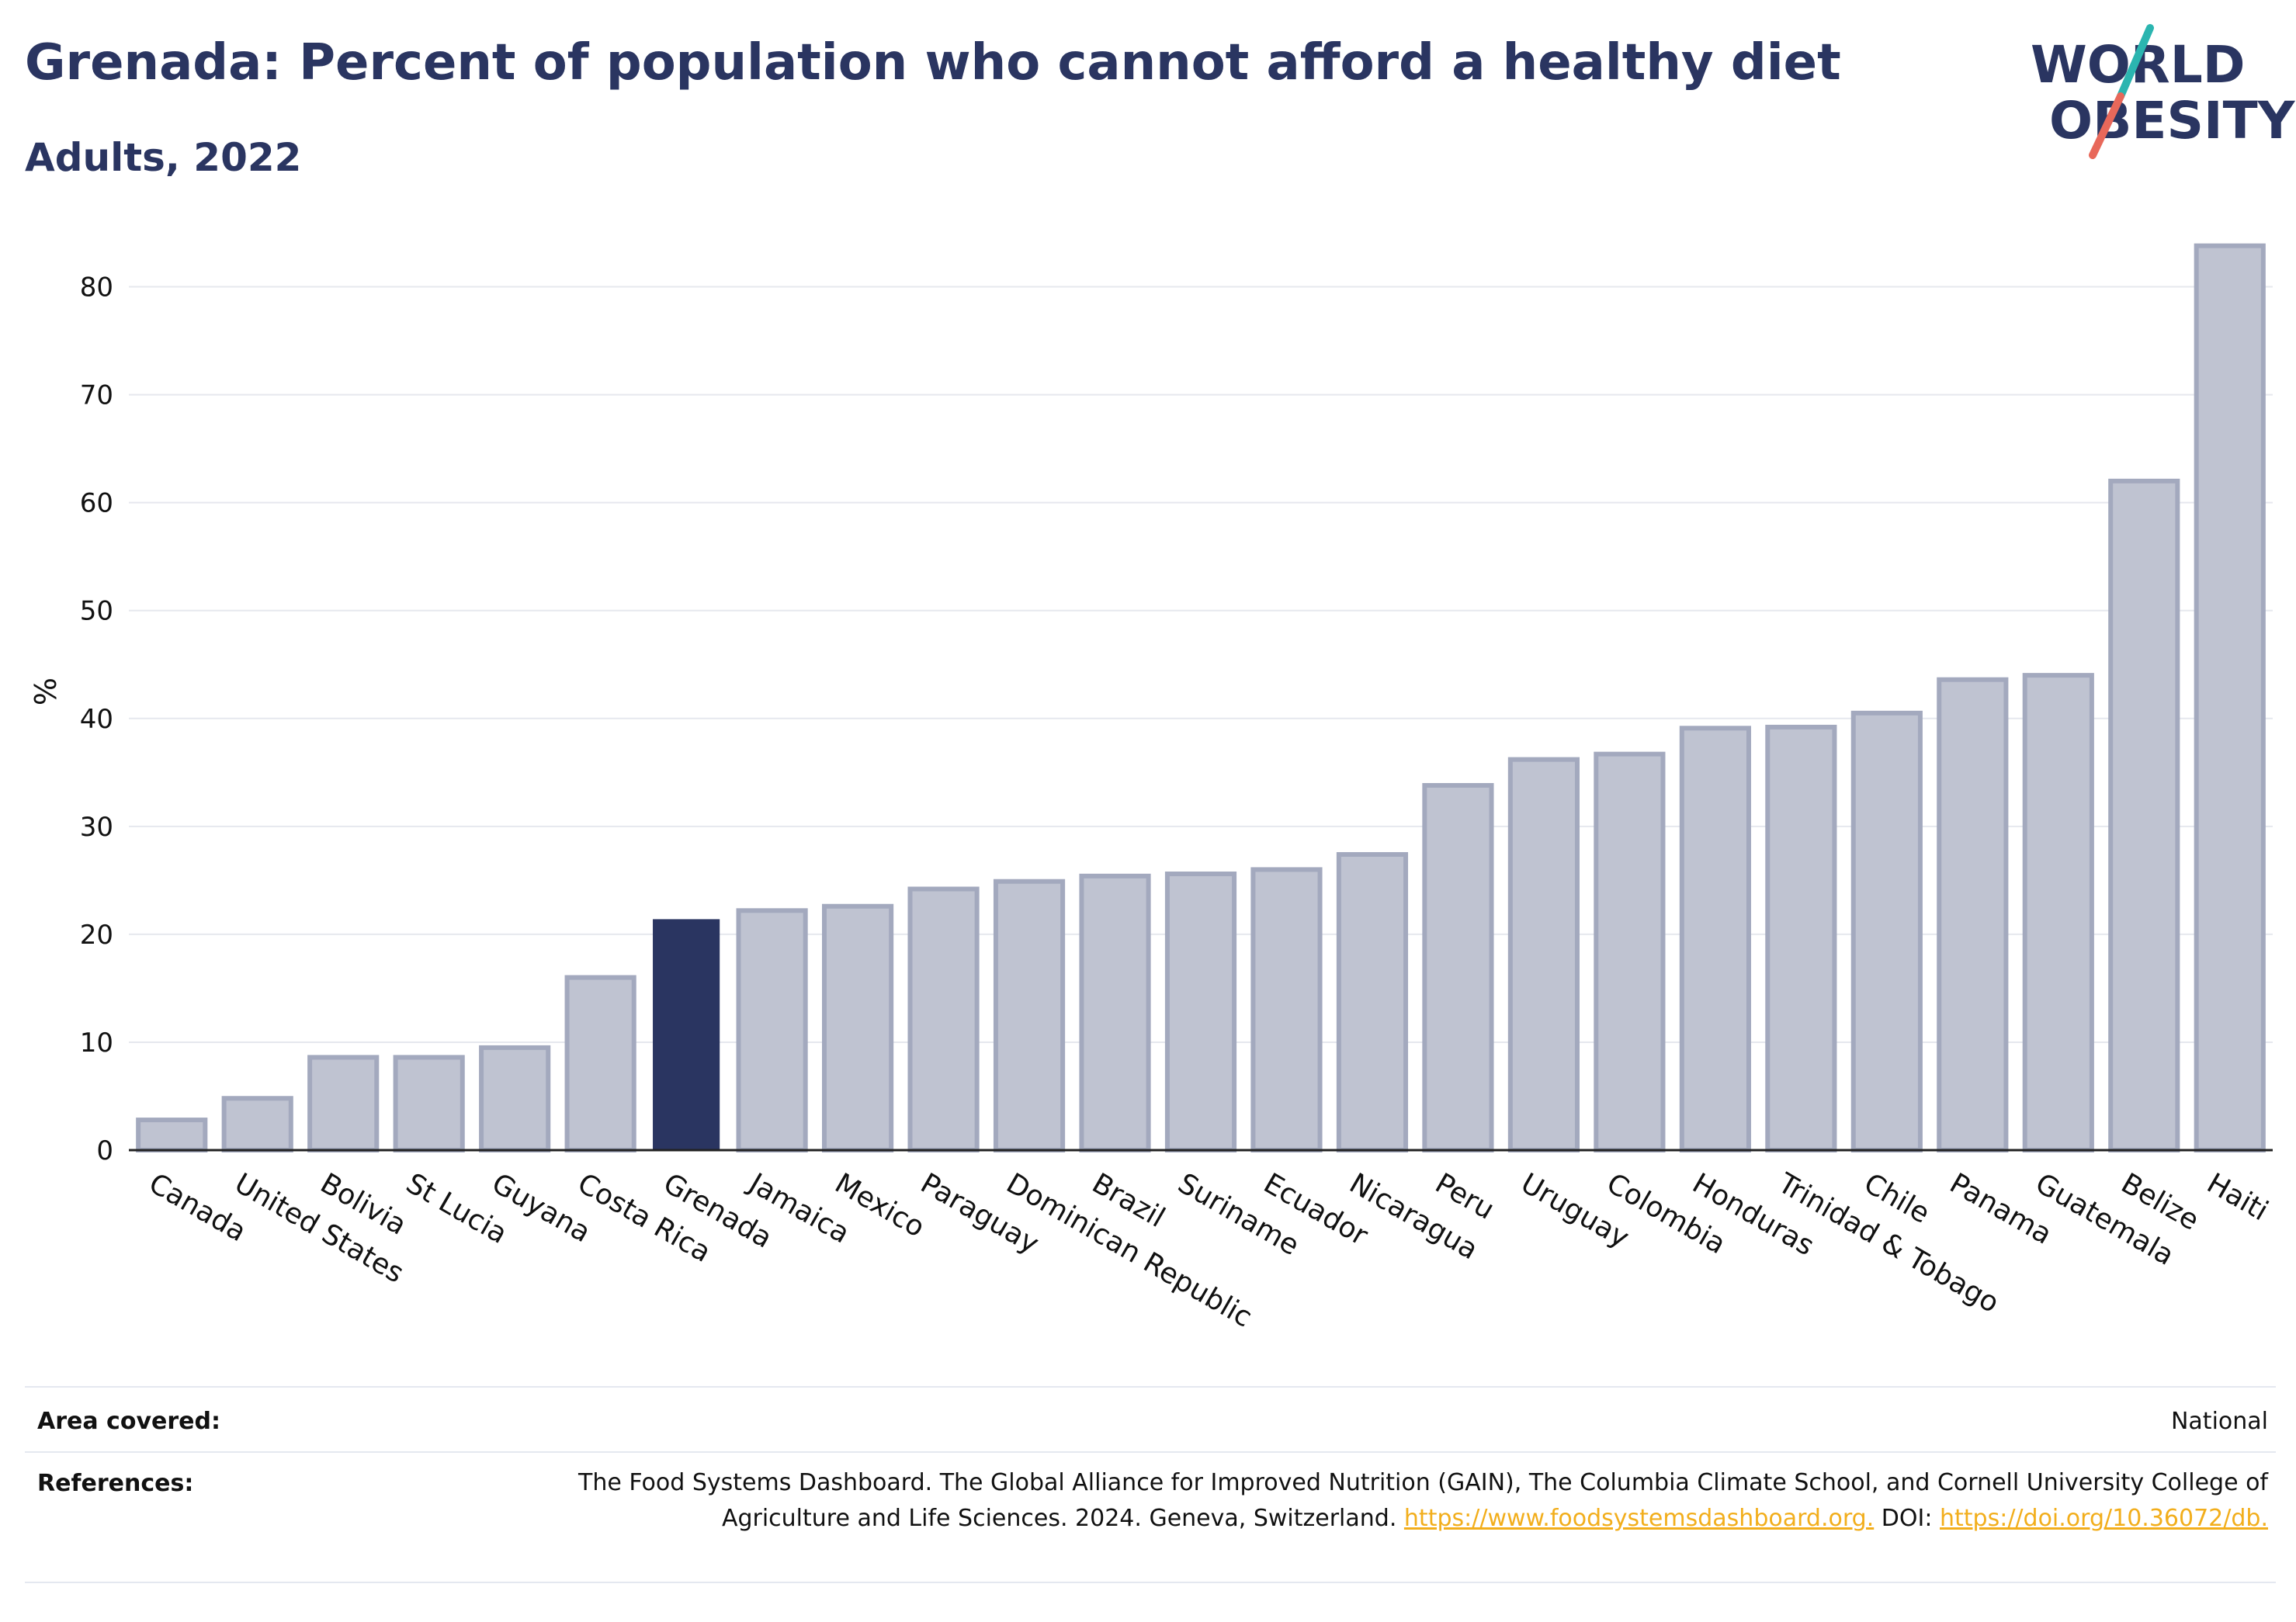 The image size is (2296, 1622). I want to click on references-link-dashboard: https://www.foodsystemsdashboard.org., so click(1639, 1518).